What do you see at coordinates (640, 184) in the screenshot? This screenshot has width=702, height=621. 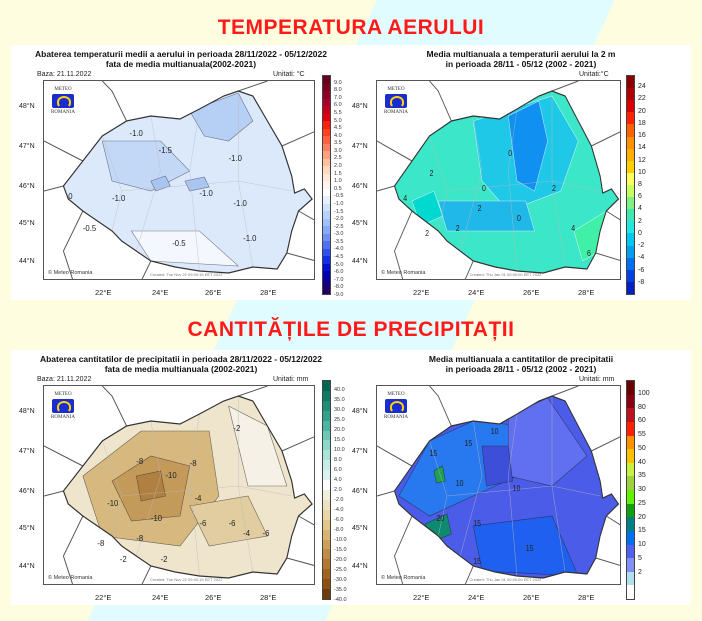 I see `colorbar-label: 8` at bounding box center [640, 184].